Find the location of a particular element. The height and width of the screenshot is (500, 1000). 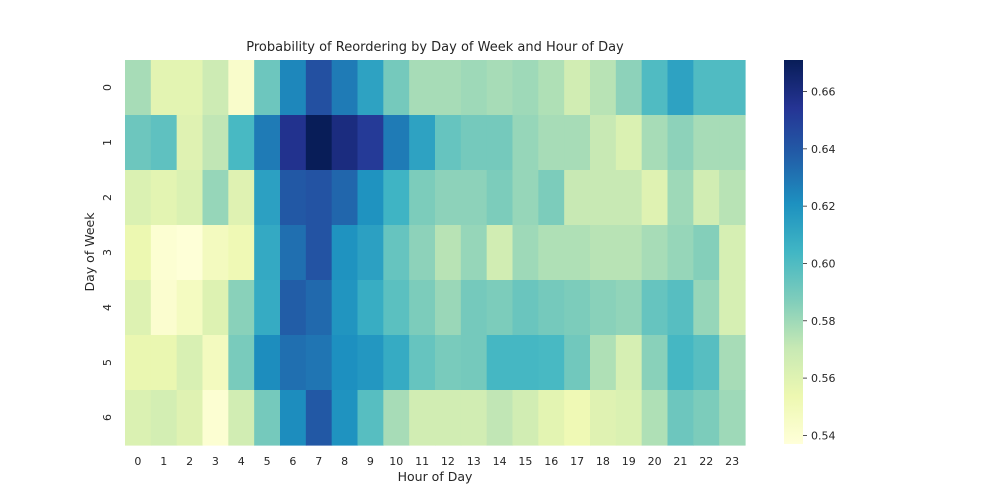

x-tick-label: 11 is located at coordinates (422, 461).